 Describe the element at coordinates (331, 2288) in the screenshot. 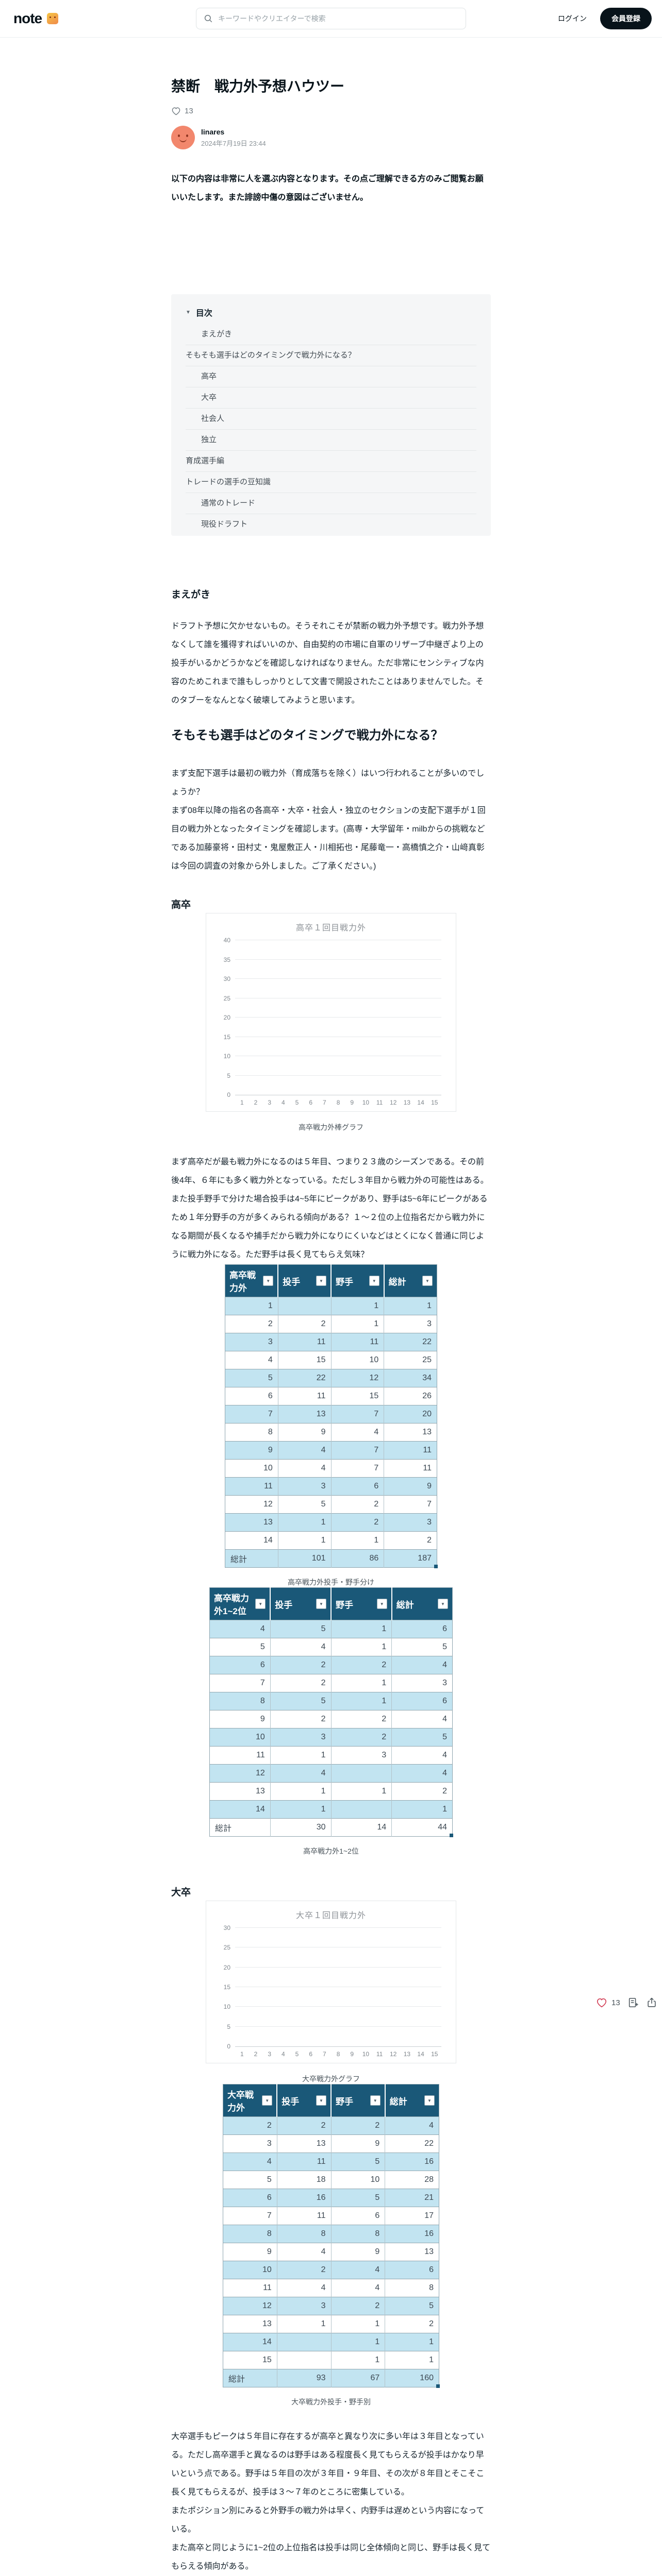

I see `table-row: 11 4 4 8` at that location.